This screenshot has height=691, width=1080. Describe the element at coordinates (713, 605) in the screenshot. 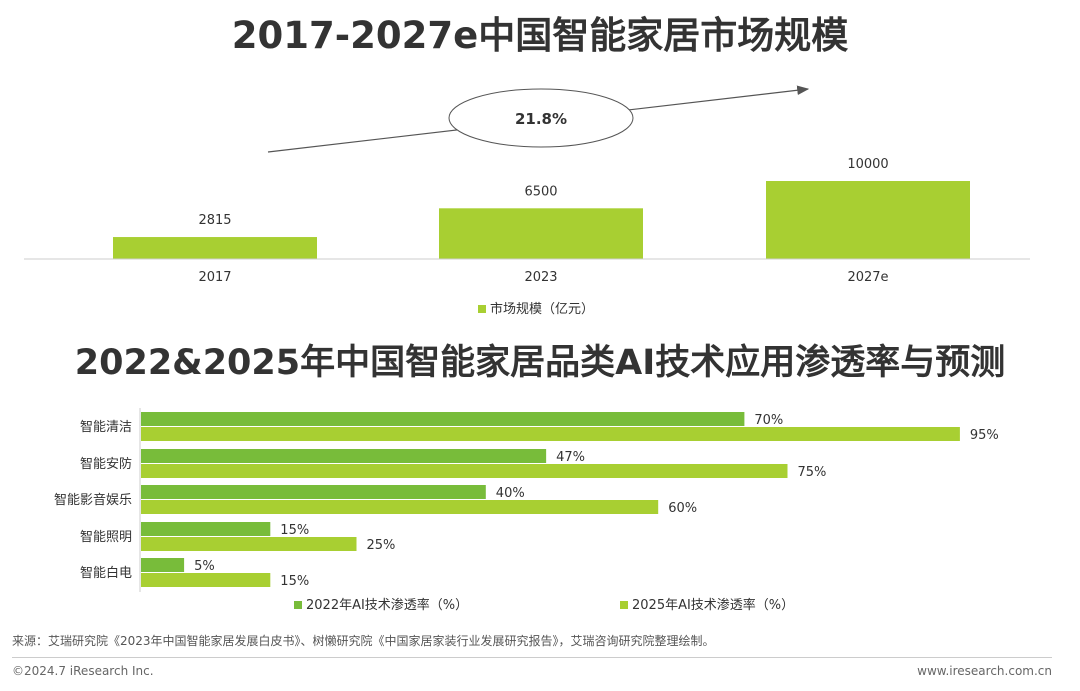

I see `legend-label-2025: 2025年AI技术渗透率（%）` at that location.